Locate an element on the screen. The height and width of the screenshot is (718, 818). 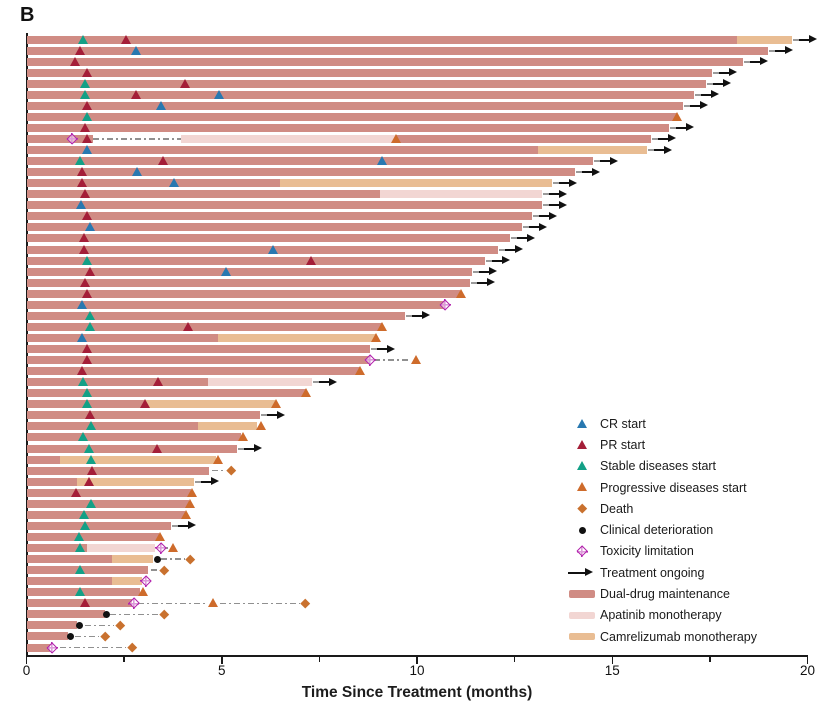
bar-segment-camr is located at coordinates (138, 459).